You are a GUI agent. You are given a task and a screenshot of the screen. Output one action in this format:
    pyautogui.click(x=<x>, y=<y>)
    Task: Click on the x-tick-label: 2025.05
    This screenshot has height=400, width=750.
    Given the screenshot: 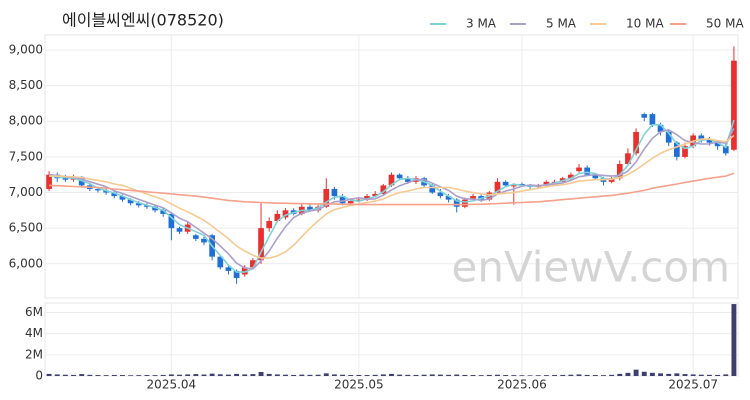 What is the action you would take?
    pyautogui.click(x=359, y=385)
    